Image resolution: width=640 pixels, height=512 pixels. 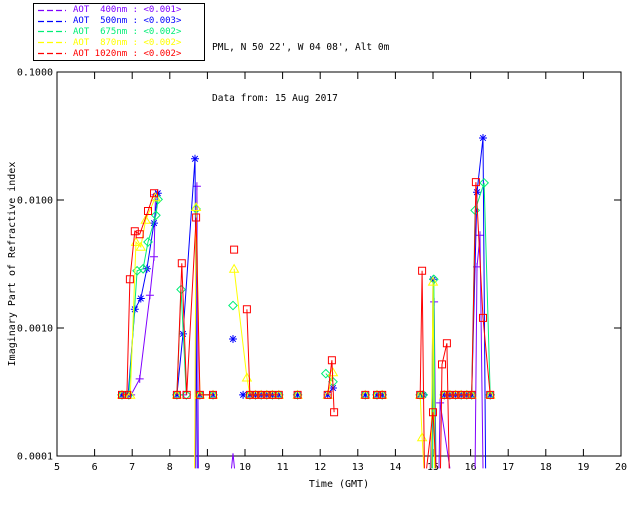 I want to click on legend-line-400nm-icon, so click(x=52, y=10).